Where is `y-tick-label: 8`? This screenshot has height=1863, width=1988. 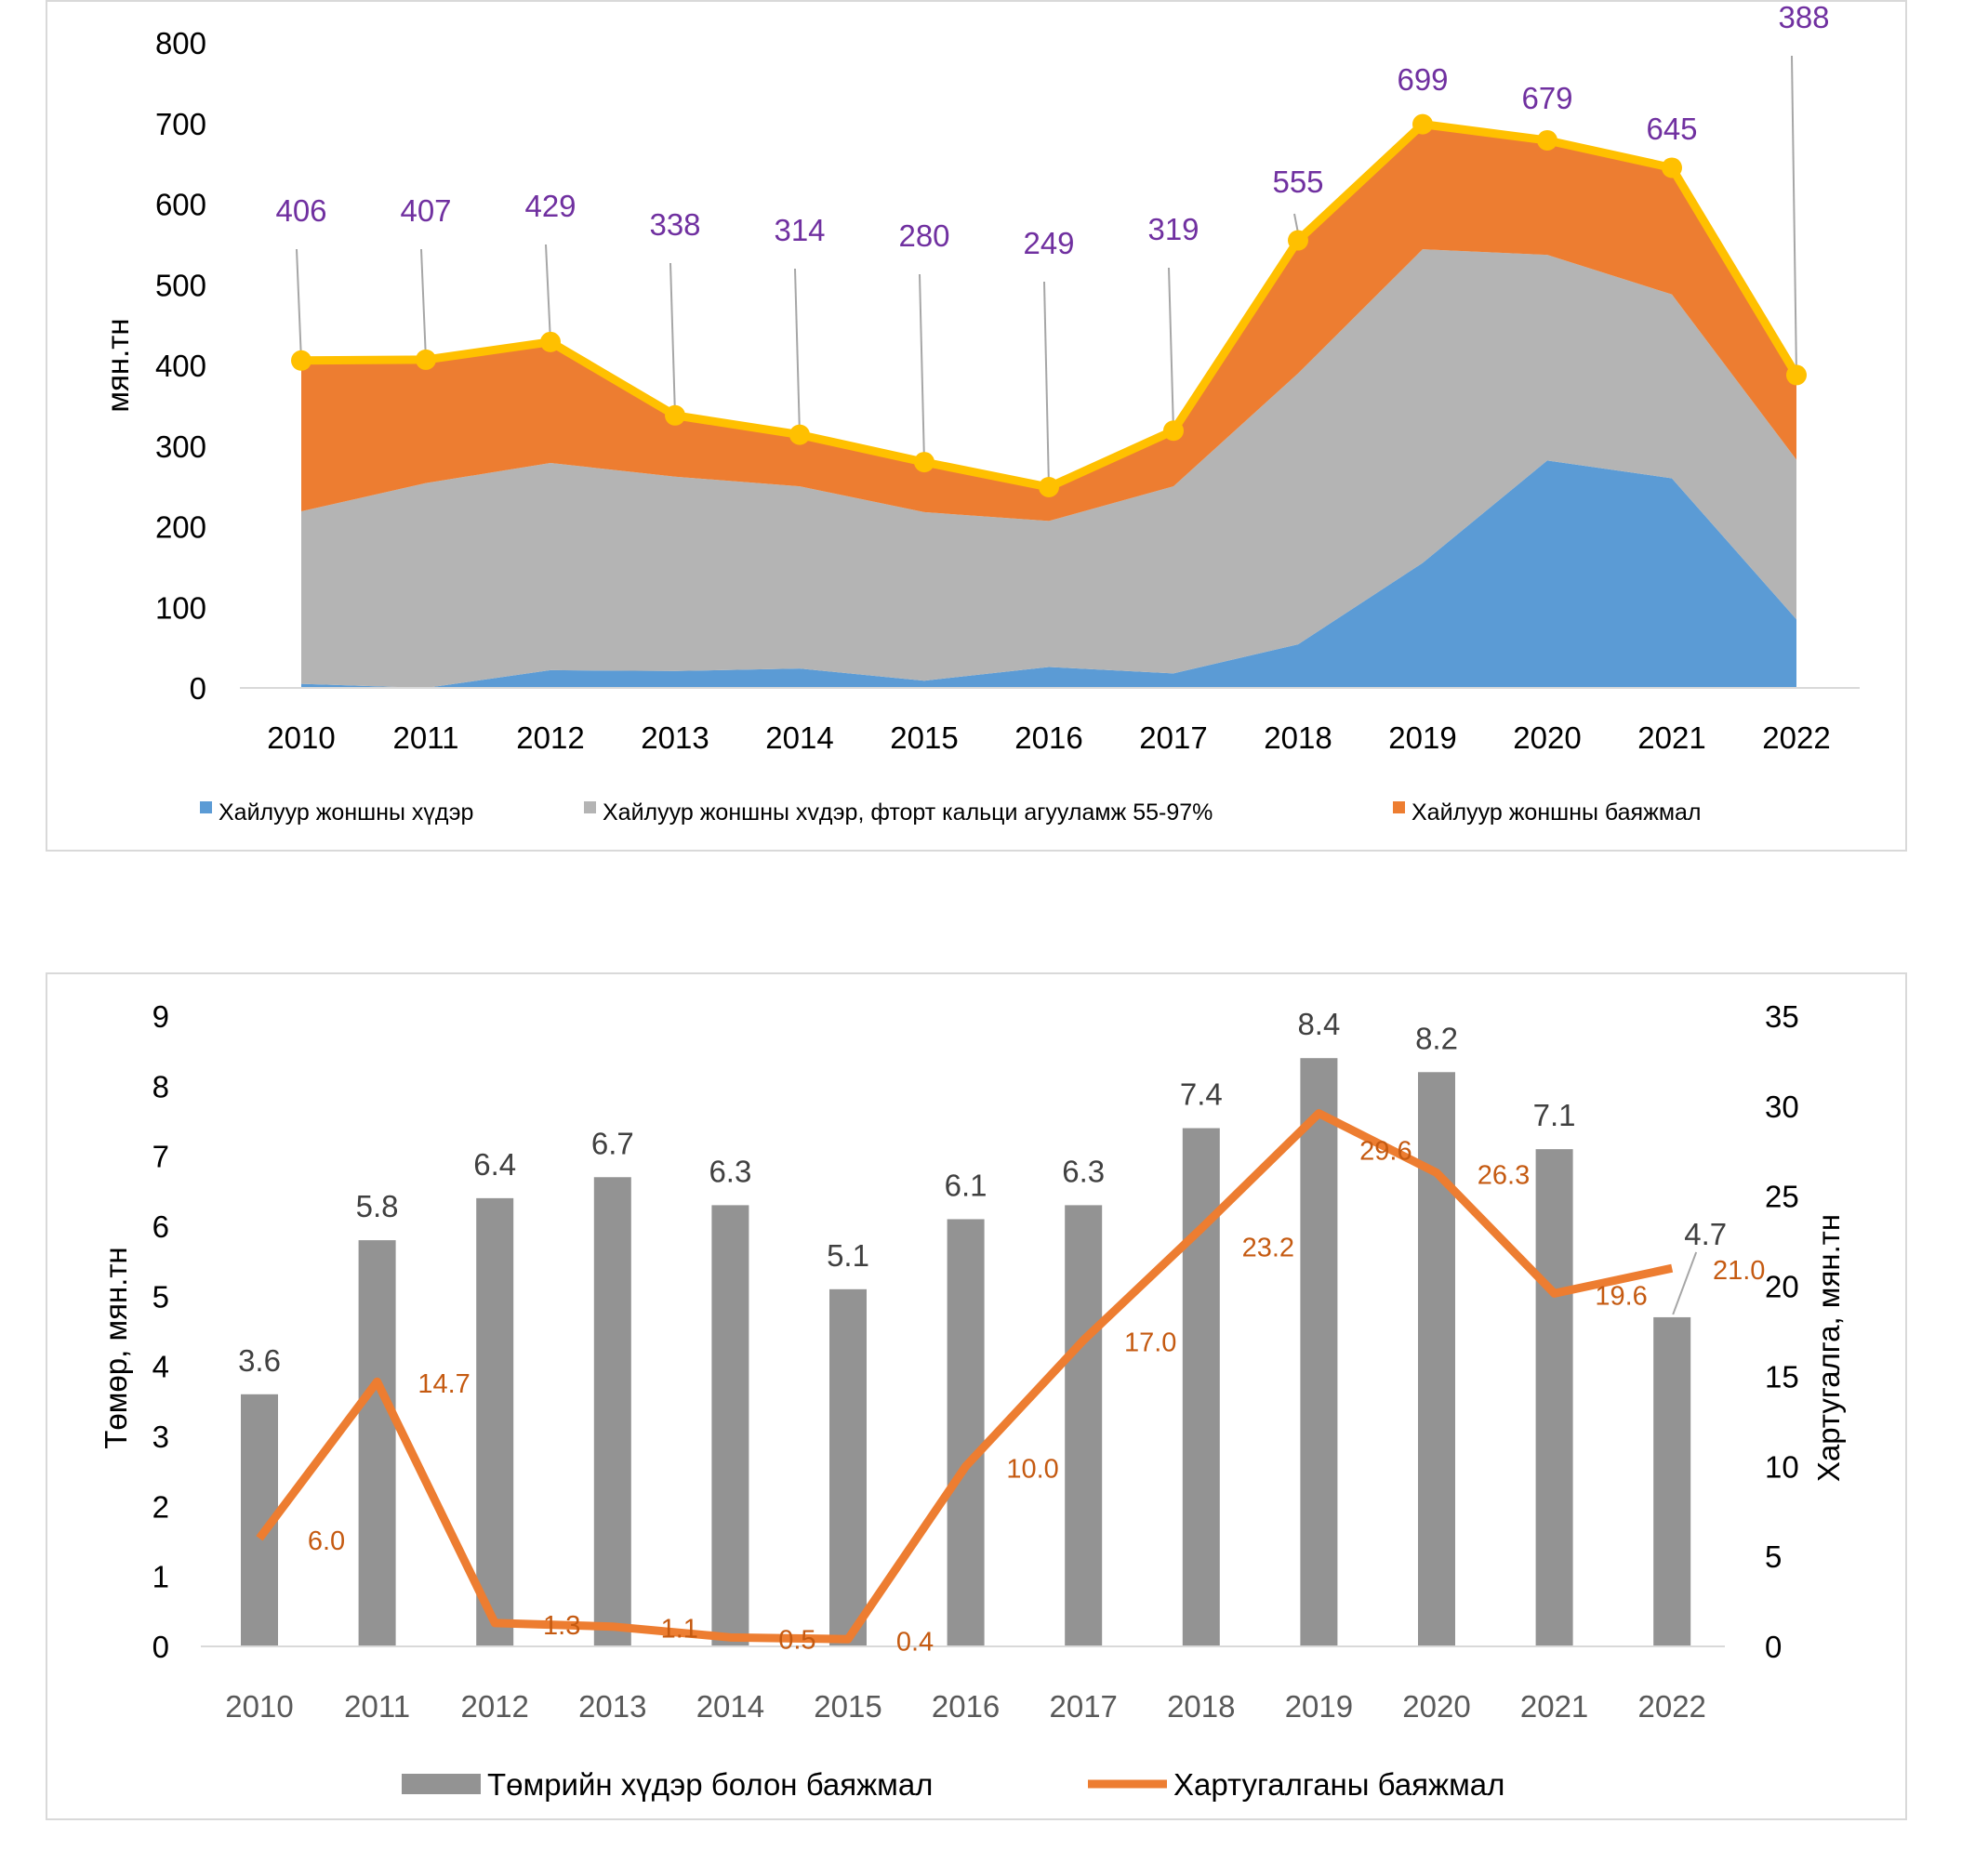
y-tick-label: 8 is located at coordinates (160, 1086).